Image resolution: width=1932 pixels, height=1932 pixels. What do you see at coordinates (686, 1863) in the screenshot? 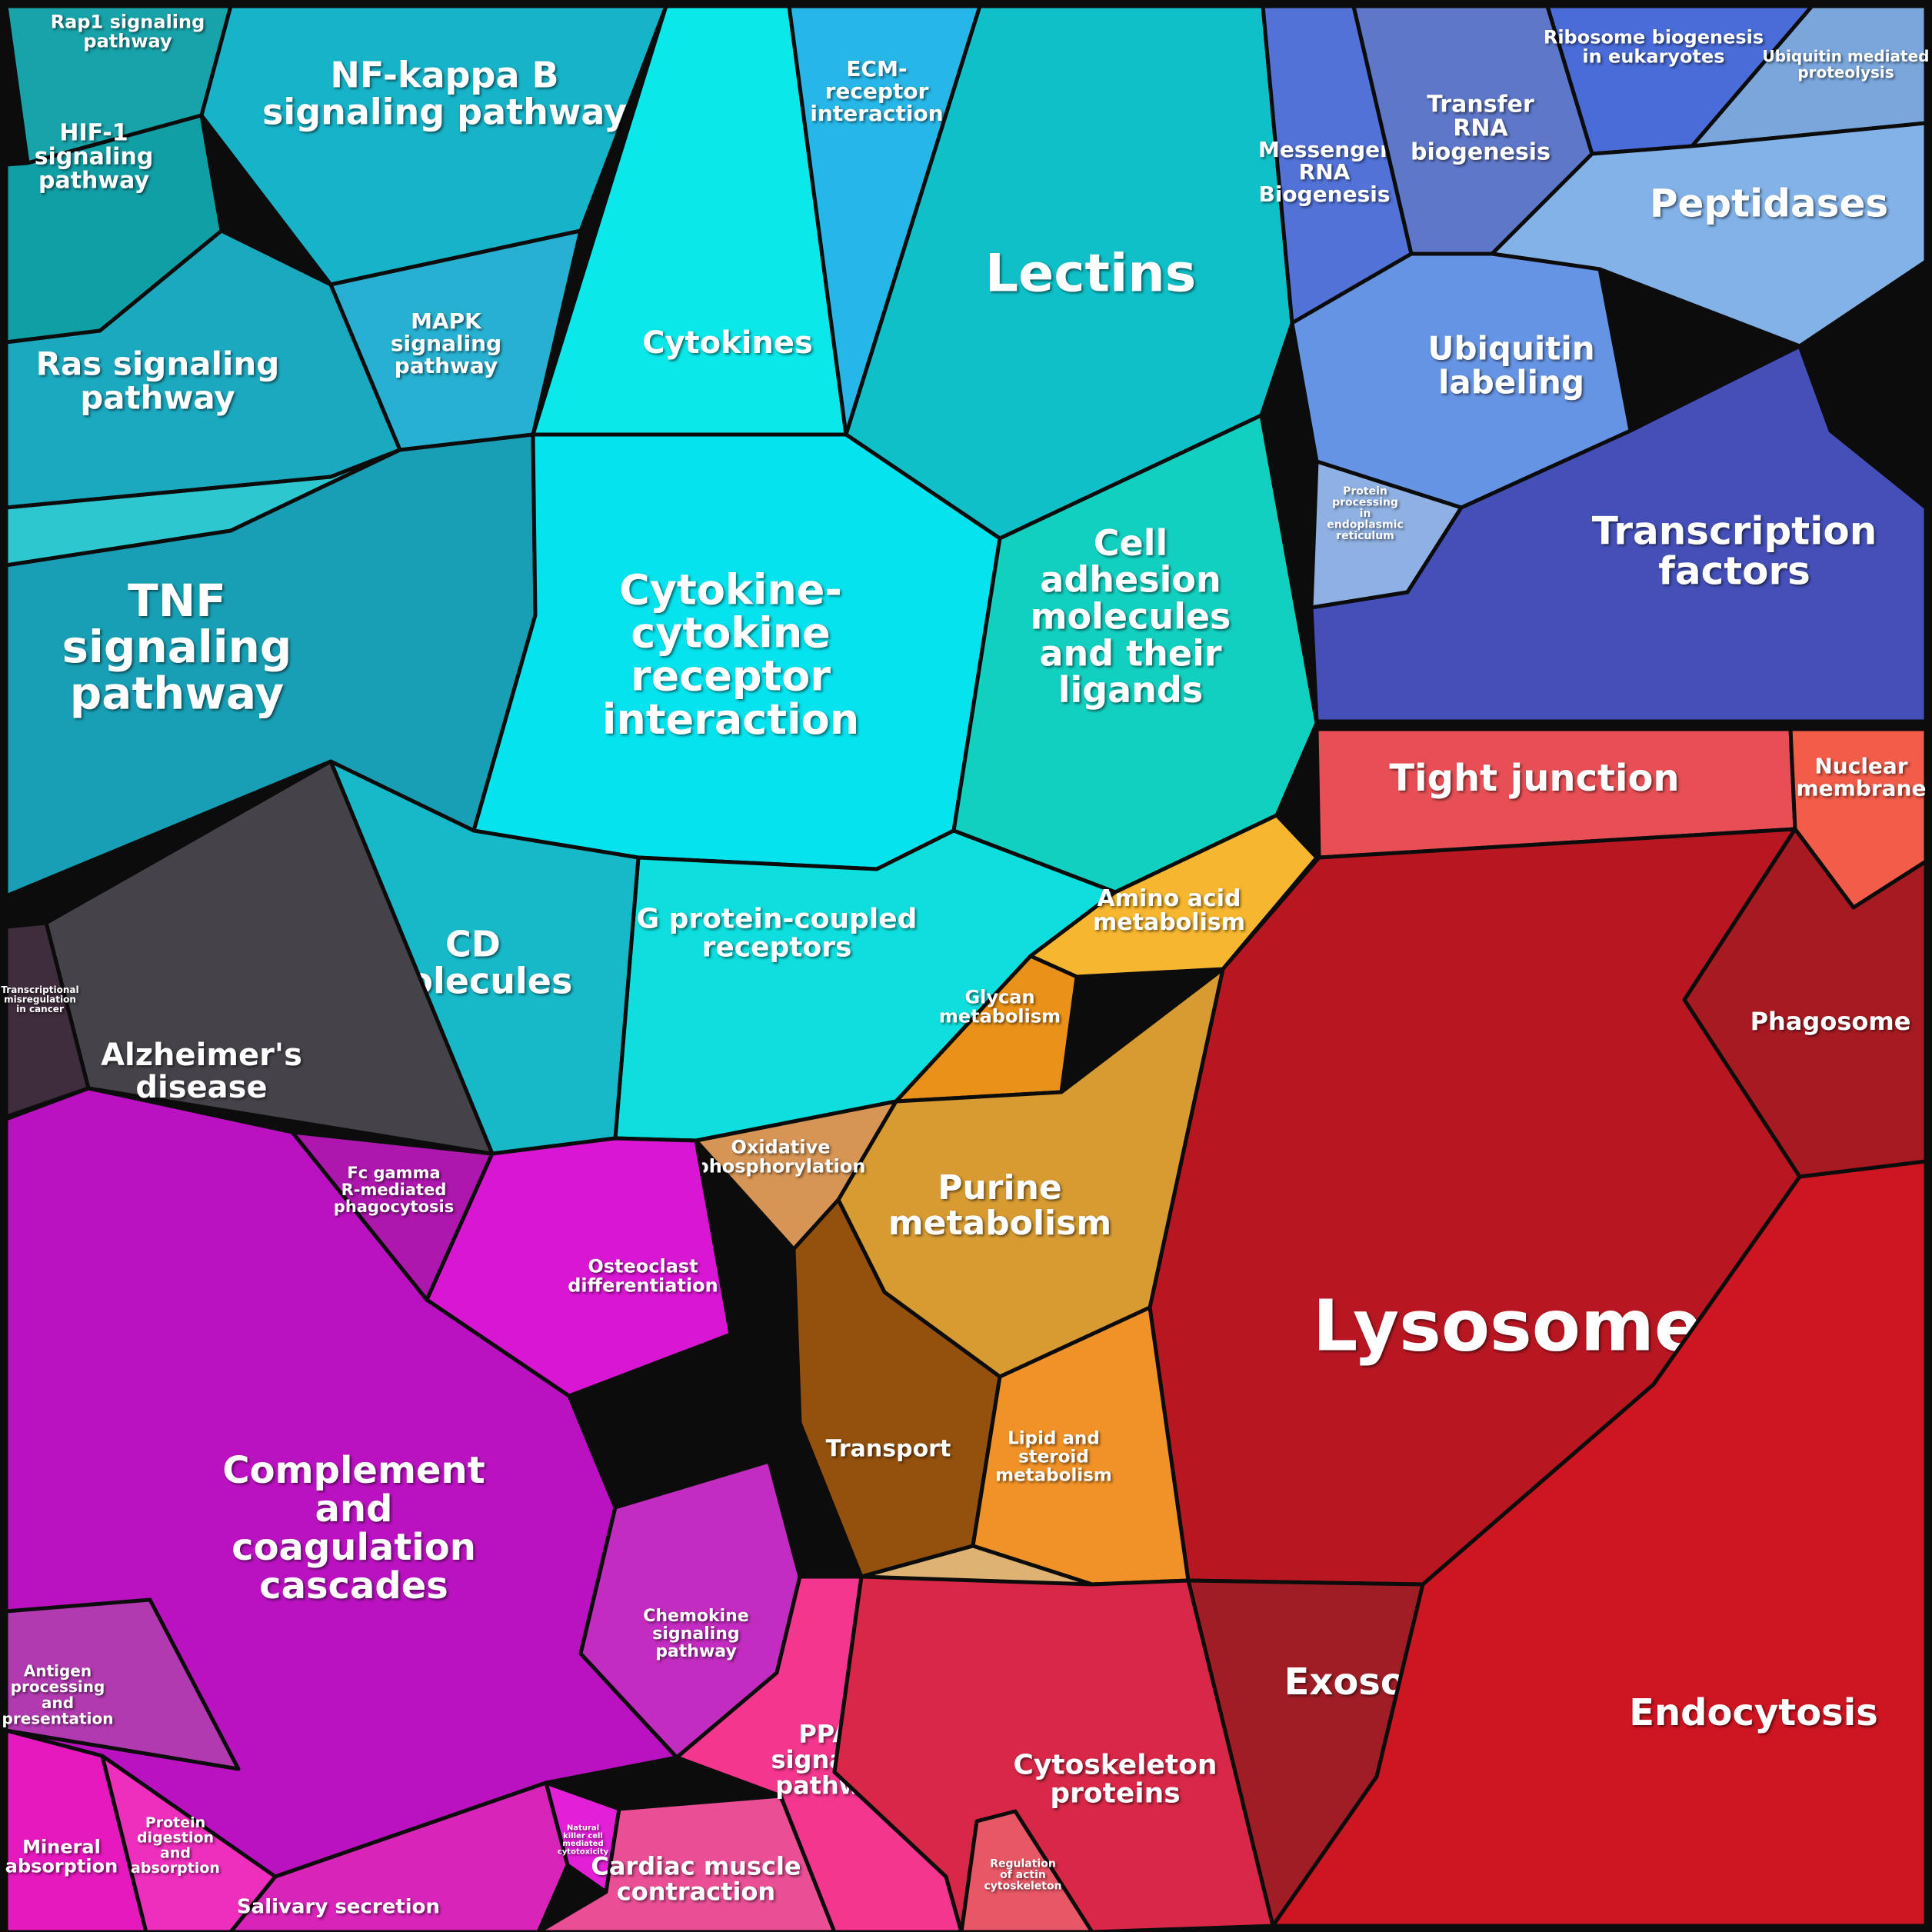
I see `cell-shape-cardiac` at bounding box center [686, 1863].